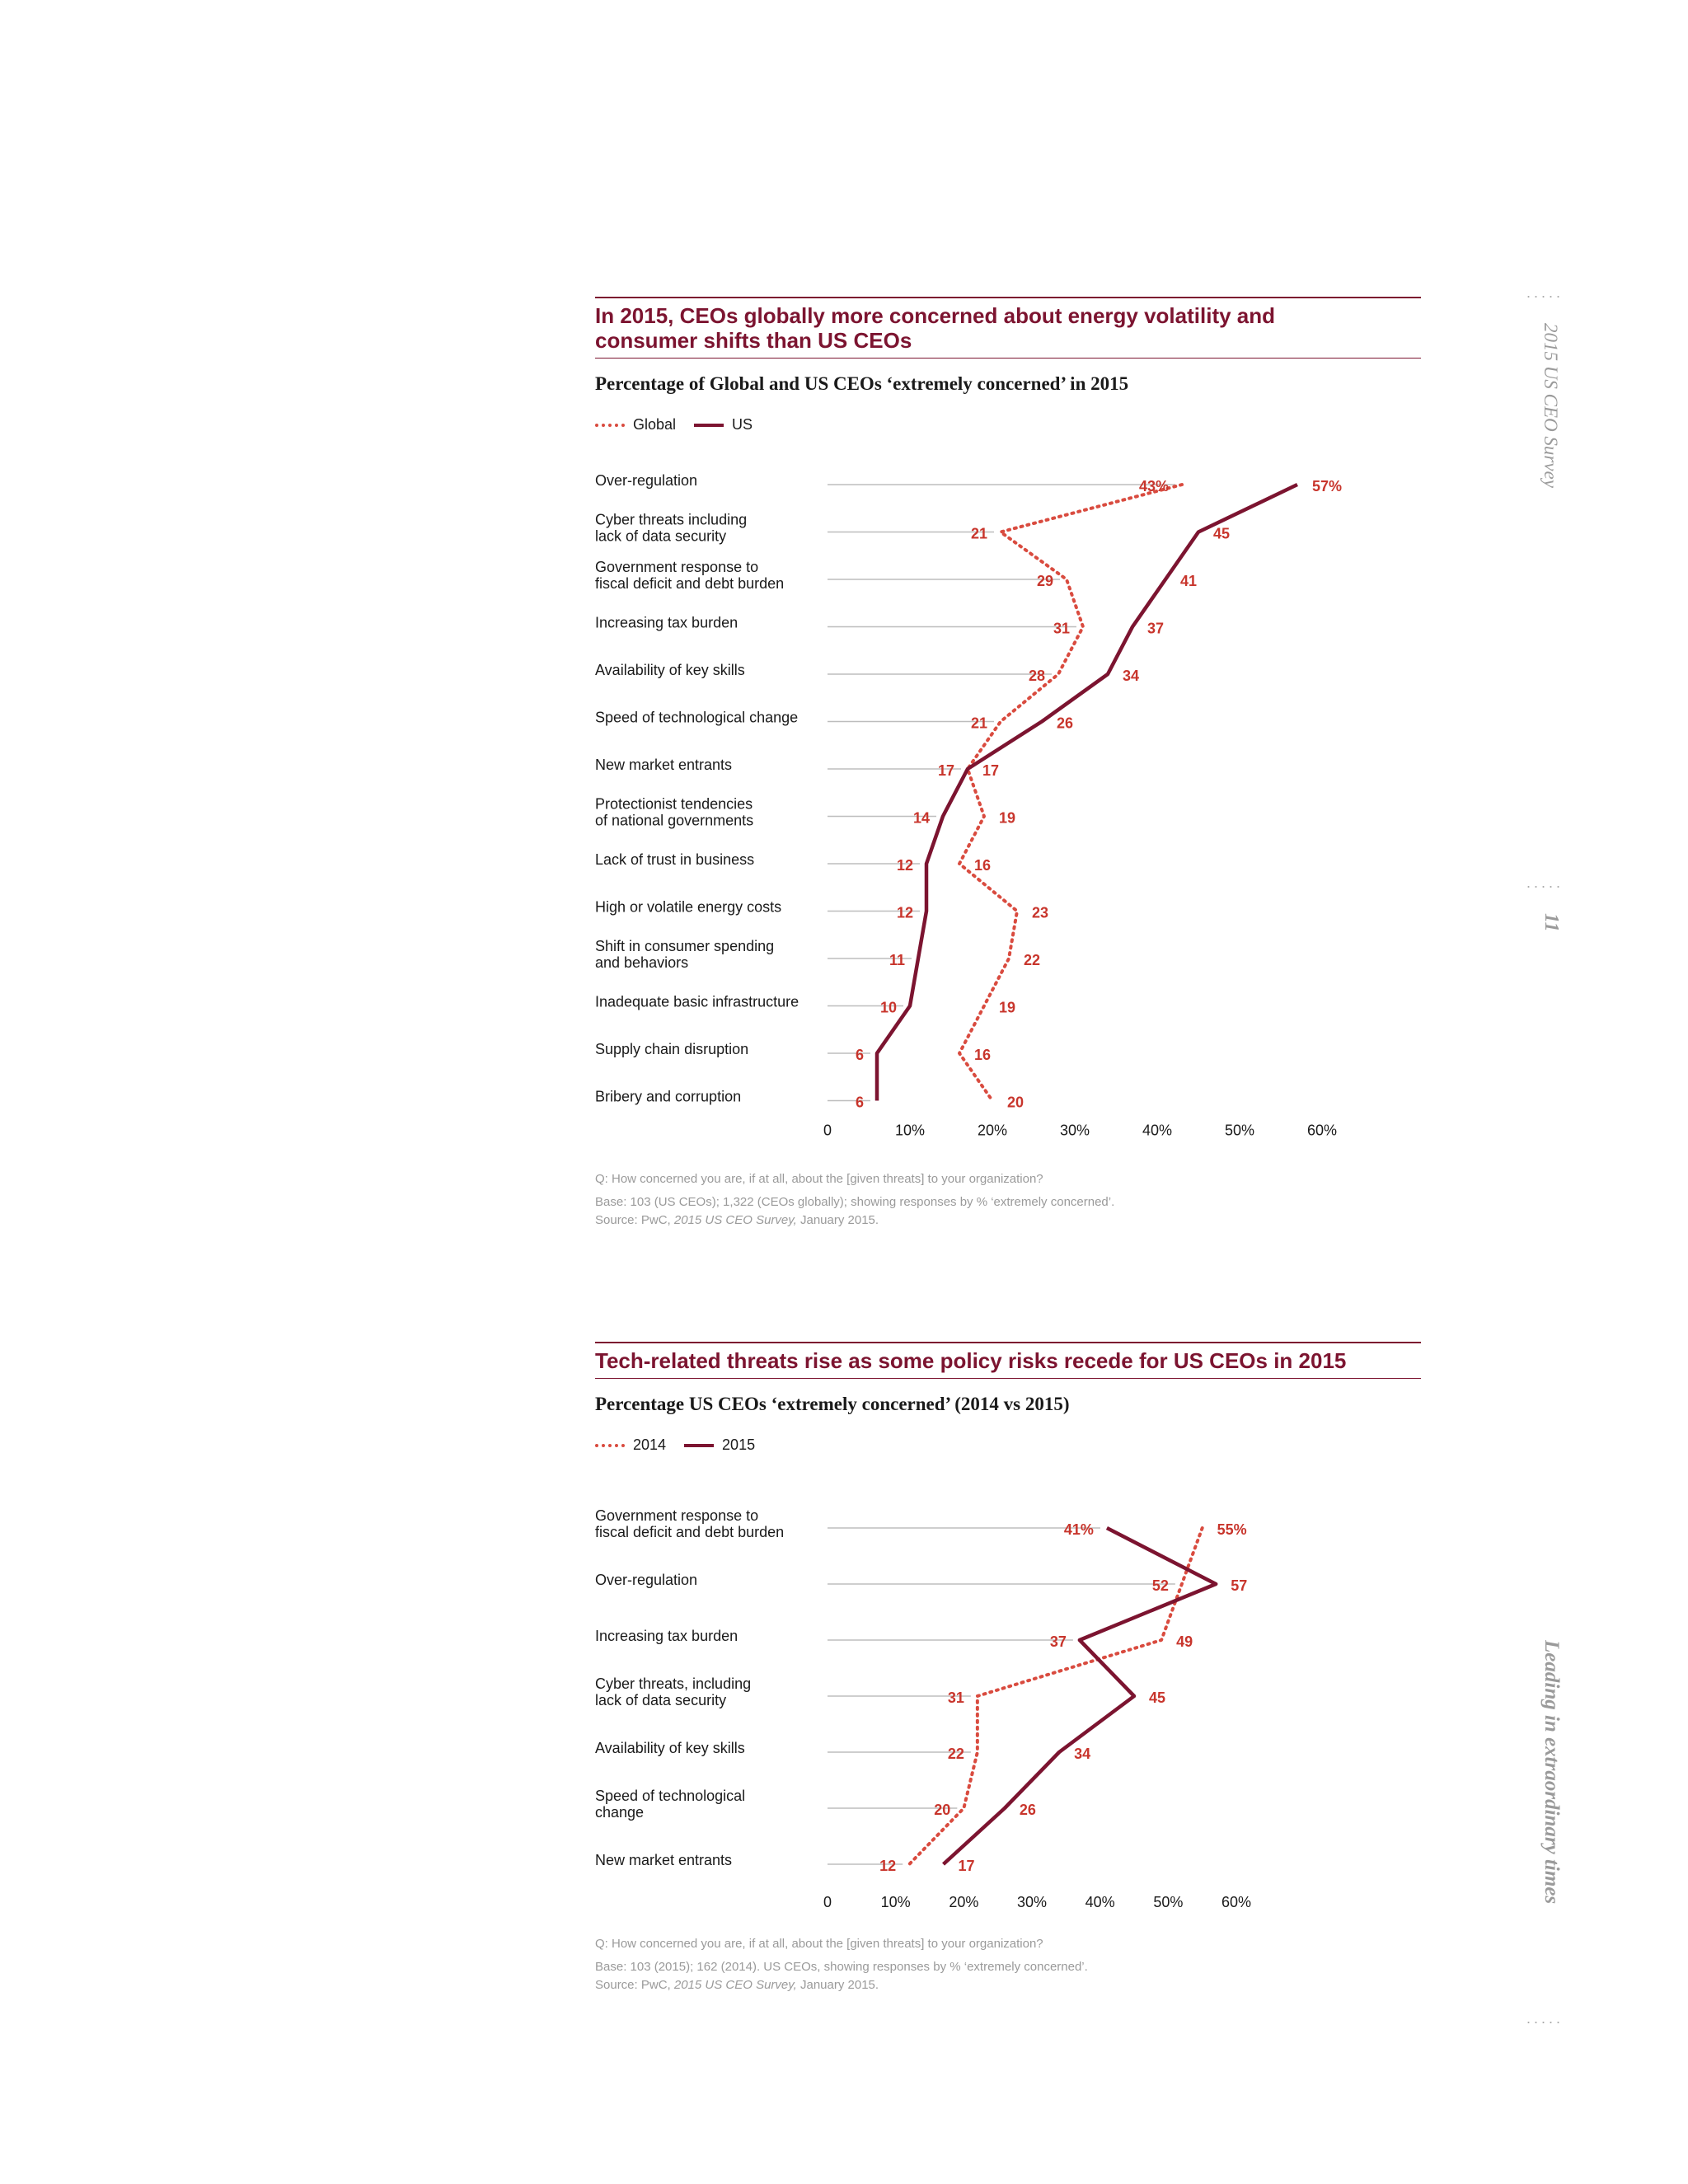  Describe the element at coordinates (838, 1985) in the screenshot. I see `chart2-note-source-suffix: January 2015.` at that location.